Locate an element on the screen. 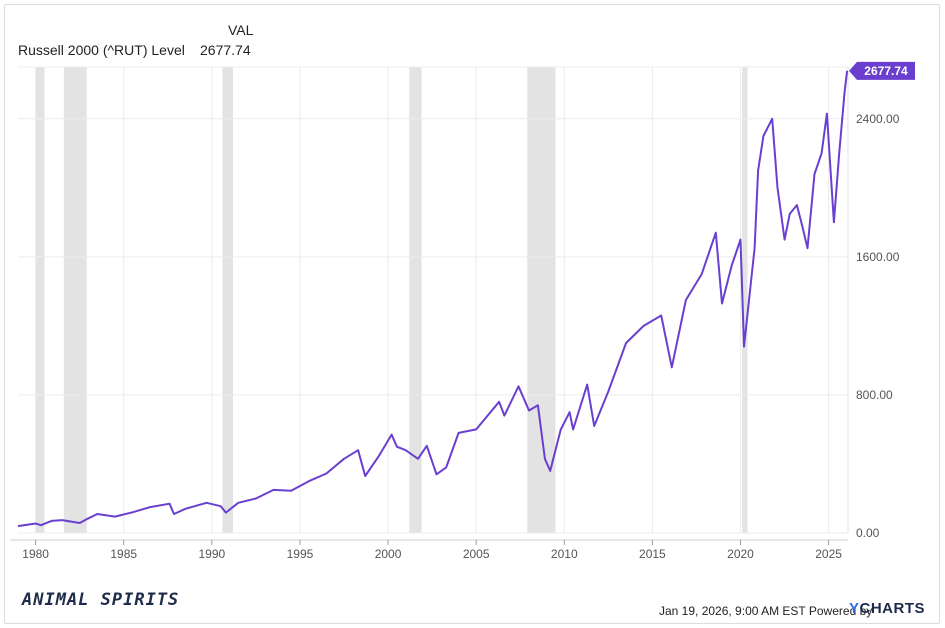  x-tick-label: 2015 is located at coordinates (652, 554).